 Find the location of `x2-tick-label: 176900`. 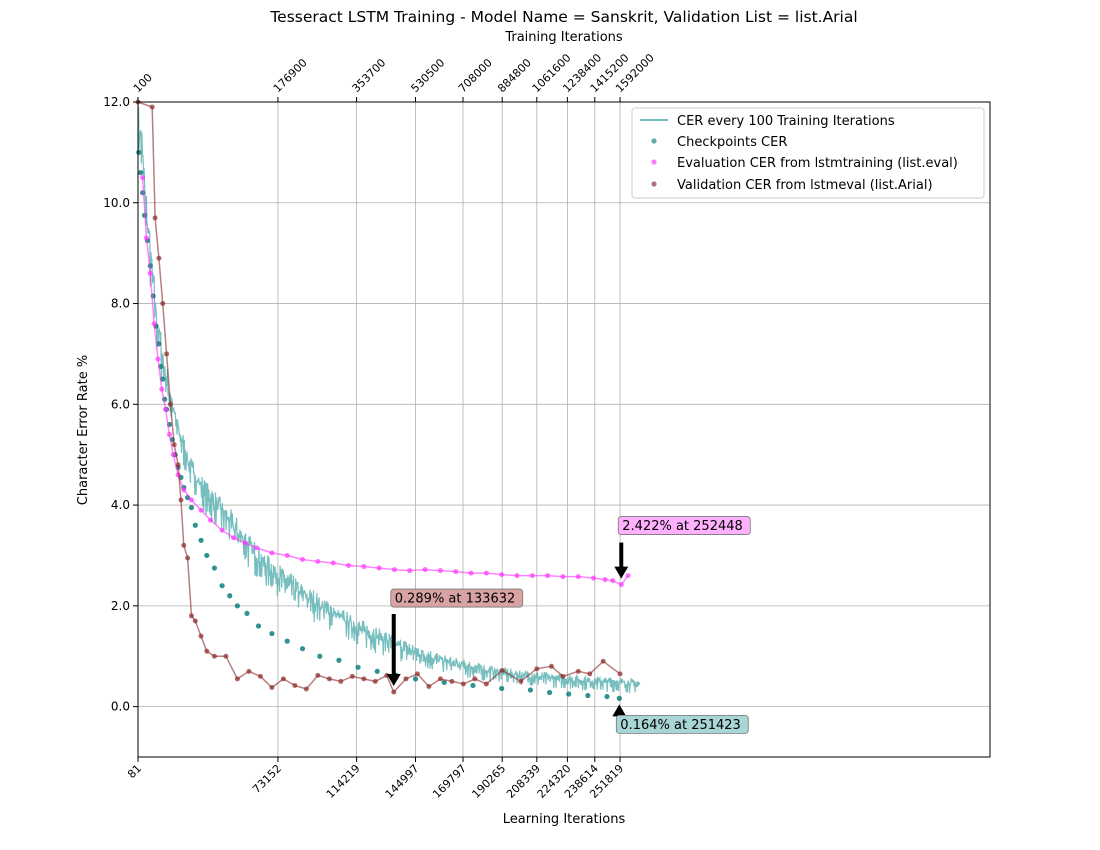

x2-tick-label: 176900 is located at coordinates (290, 75).